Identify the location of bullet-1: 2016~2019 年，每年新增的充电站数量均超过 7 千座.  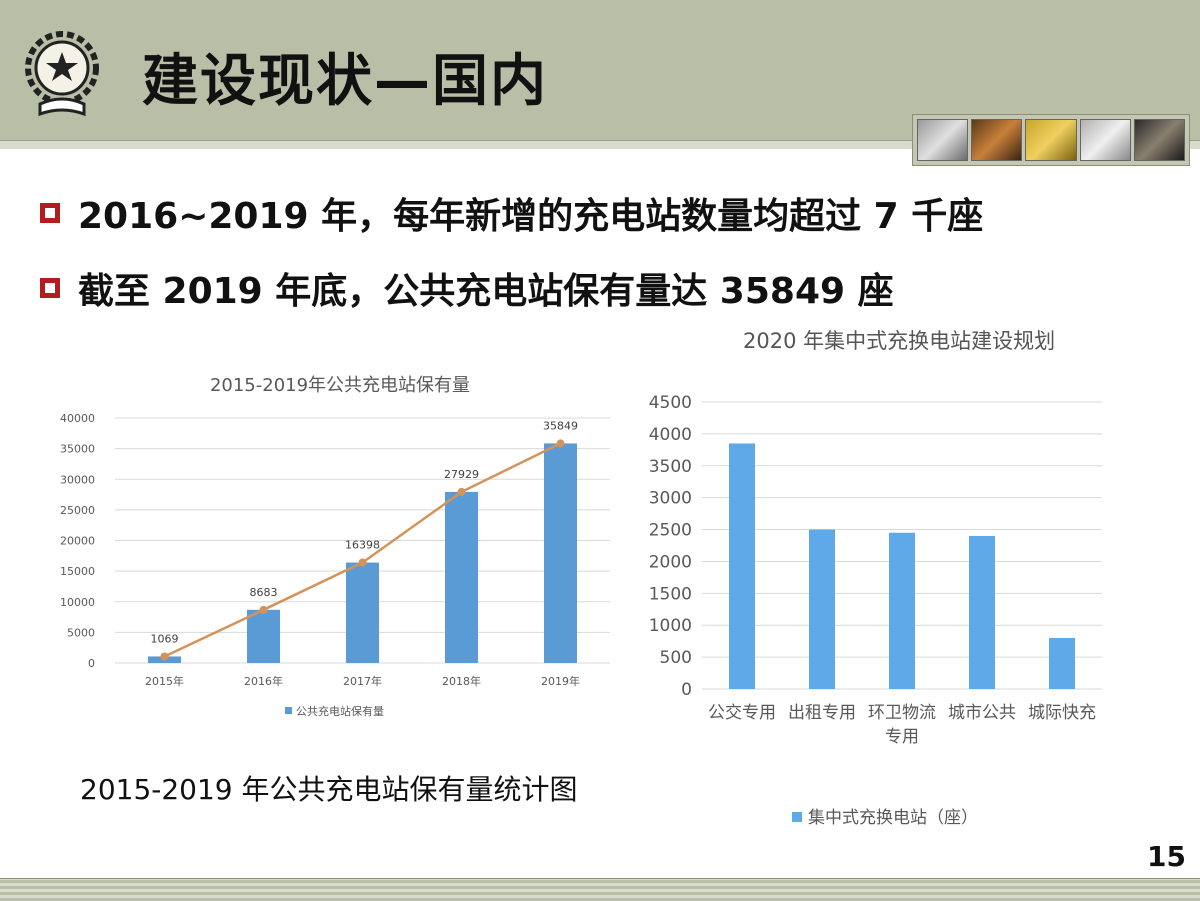
(511, 213).